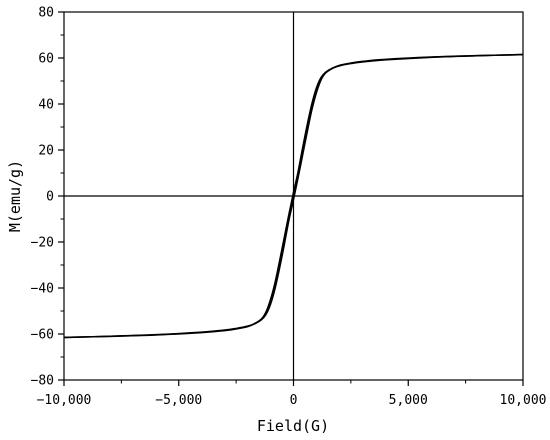 Image resolution: width=550 pixels, height=440 pixels. Describe the element at coordinates (46, 151) in the screenshot. I see `y-tick-label: 20` at that location.